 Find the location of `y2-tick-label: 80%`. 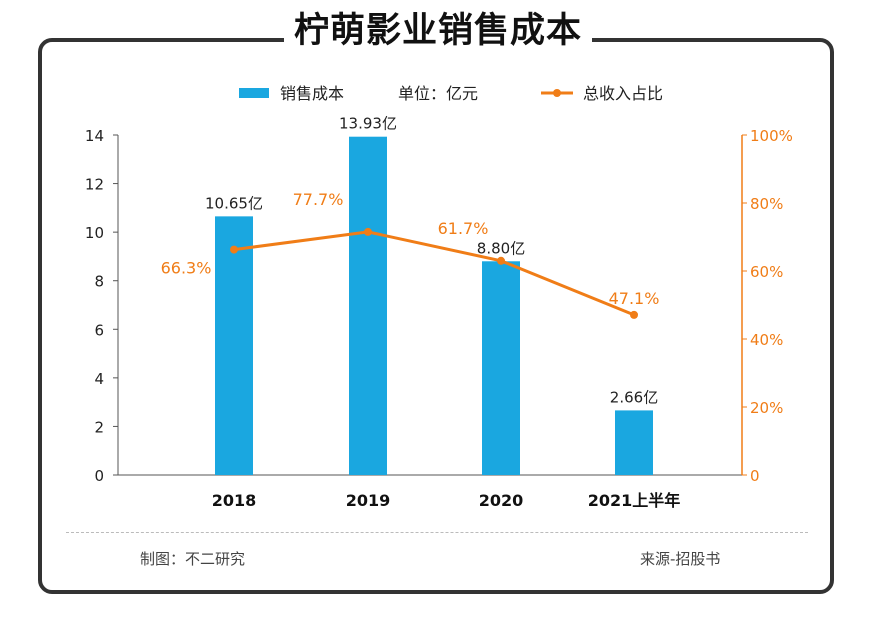

y2-tick-label: 80% is located at coordinates (766, 204).